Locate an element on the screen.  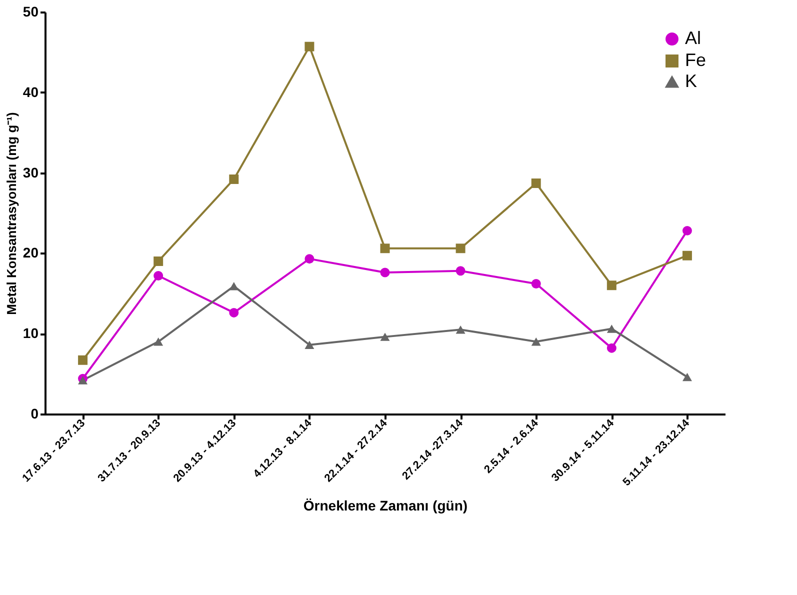
legend-label: Fe is located at coordinates (695, 60).